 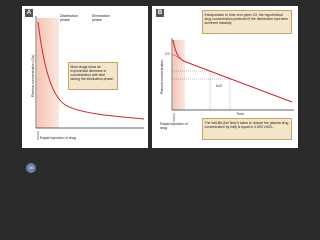 What do you see at coordinates (219, 86) in the screenshot?
I see `half-life-label: t1/2` at bounding box center [219, 86].